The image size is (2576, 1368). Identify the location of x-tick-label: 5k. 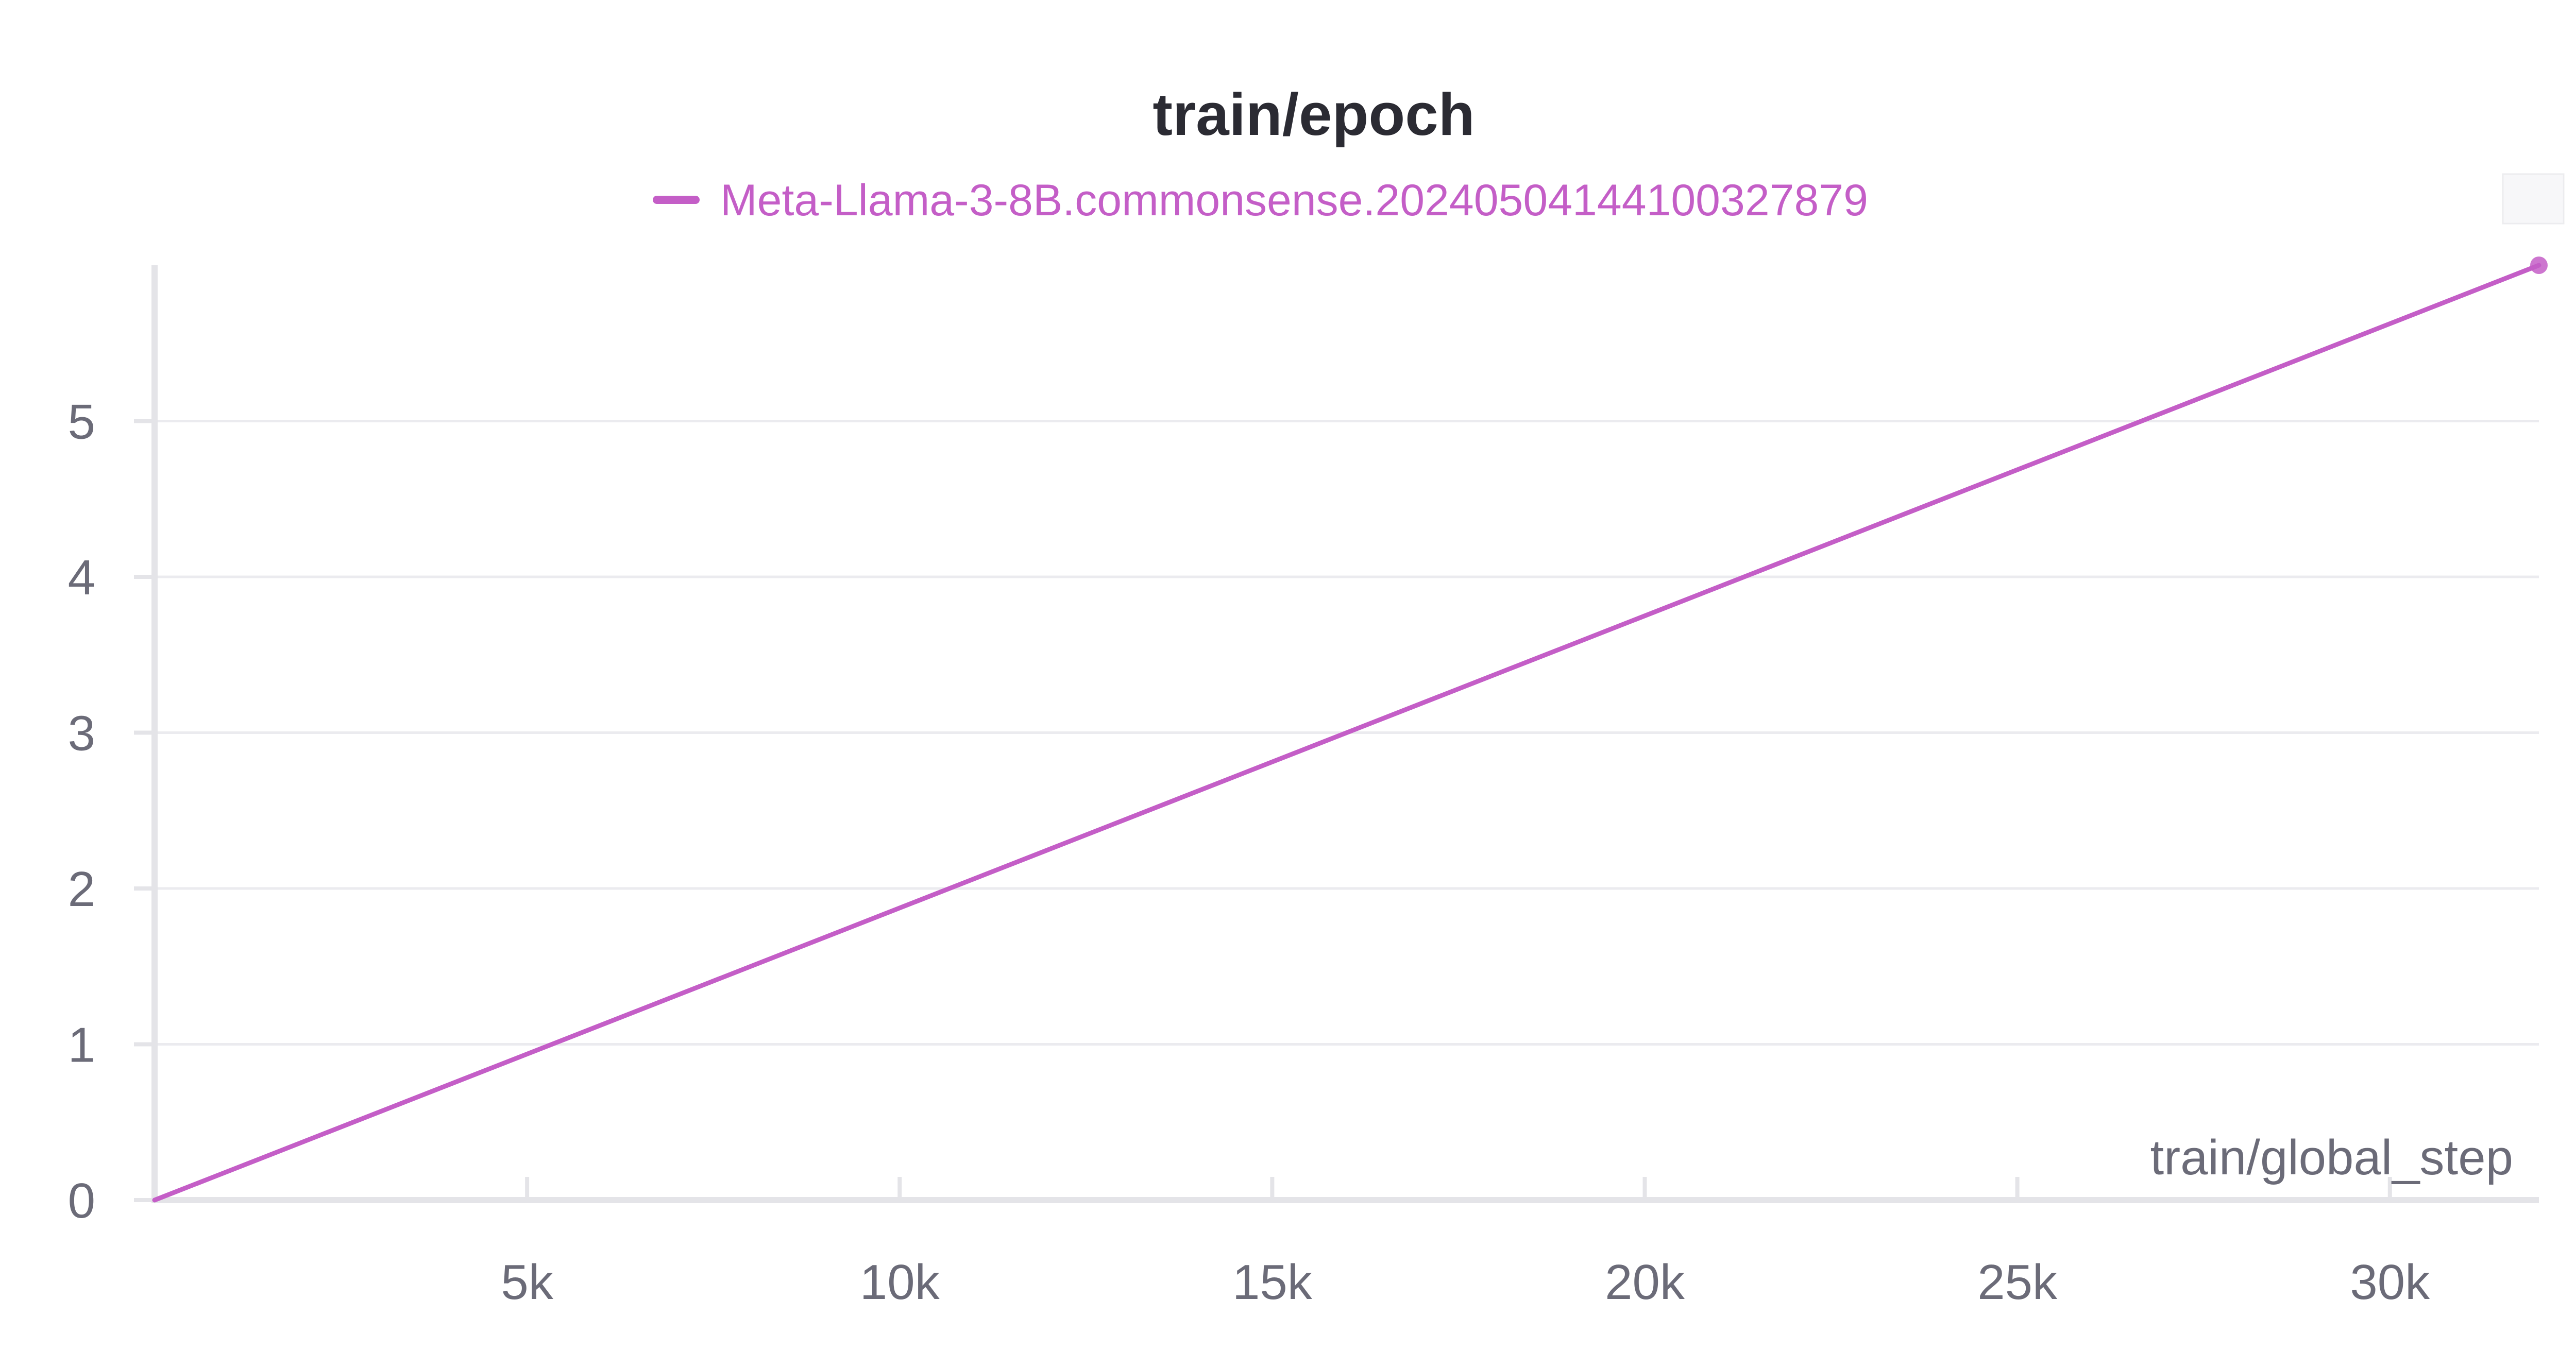
(527, 1282).